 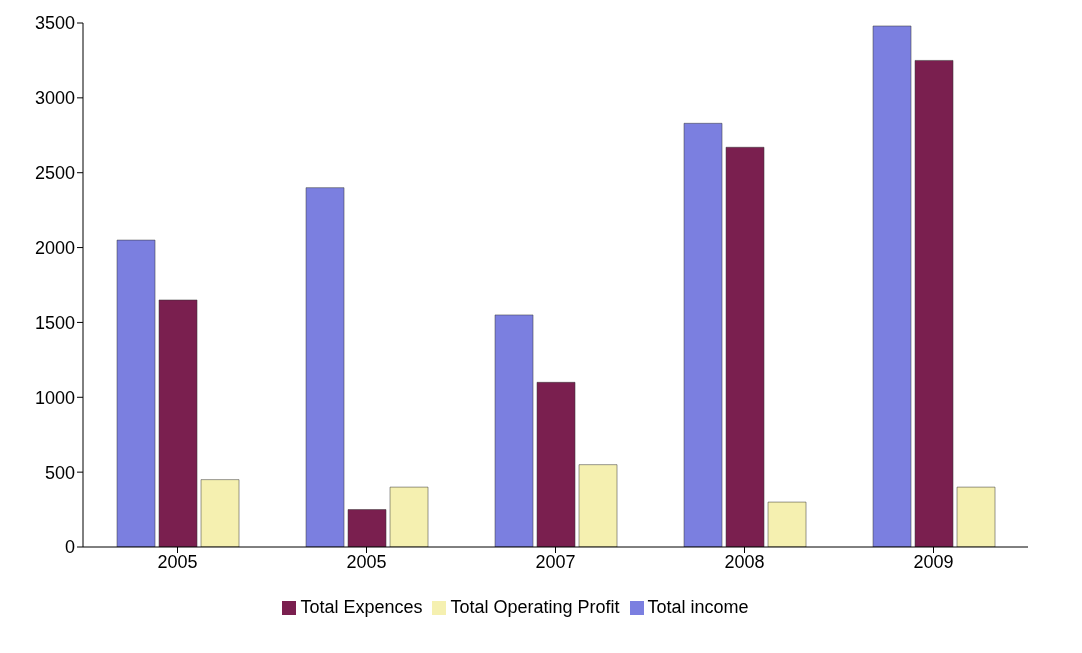 I want to click on x-tick-label: 2007, so click(x=555, y=561).